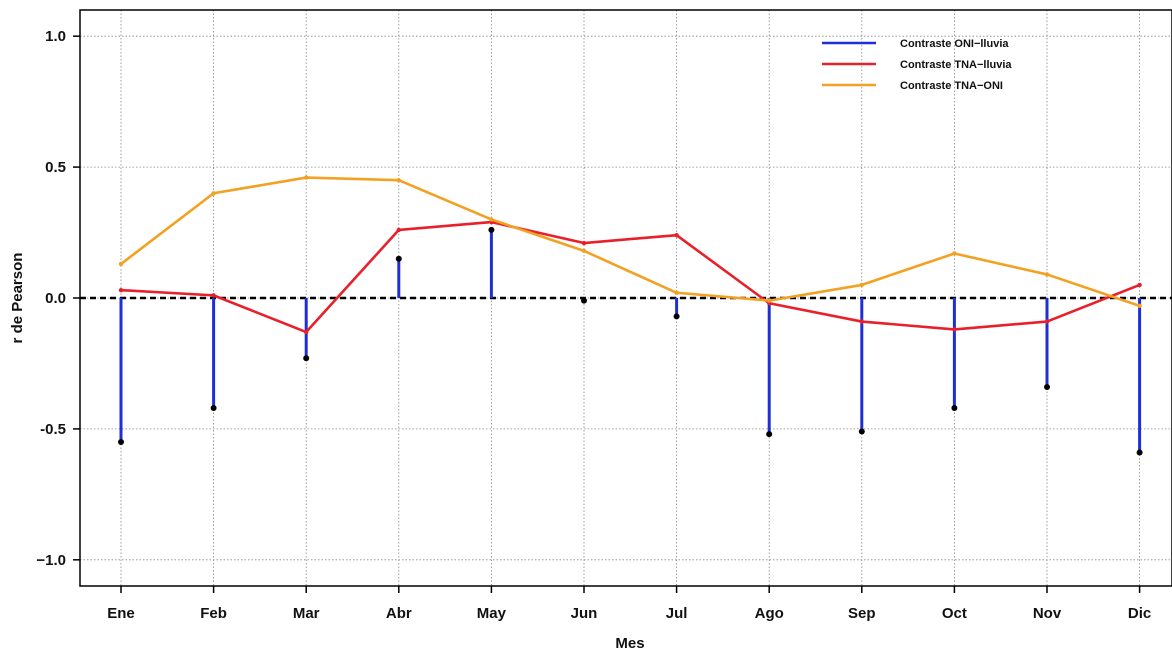 The image size is (1172, 653). What do you see at coordinates (51, 560) in the screenshot?
I see `y-tick-label: −1.0` at bounding box center [51, 560].